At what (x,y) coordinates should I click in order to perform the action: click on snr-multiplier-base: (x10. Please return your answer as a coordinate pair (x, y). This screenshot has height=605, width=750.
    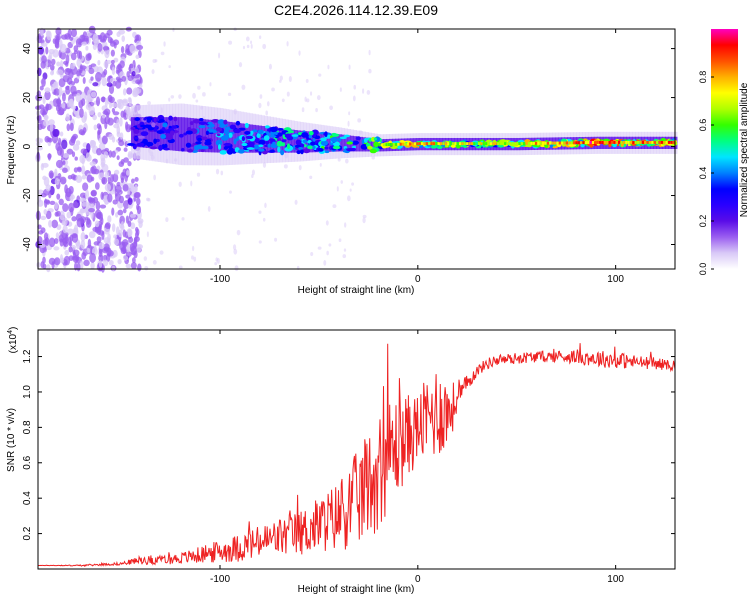
    Looking at the image, I should click on (13, 343).